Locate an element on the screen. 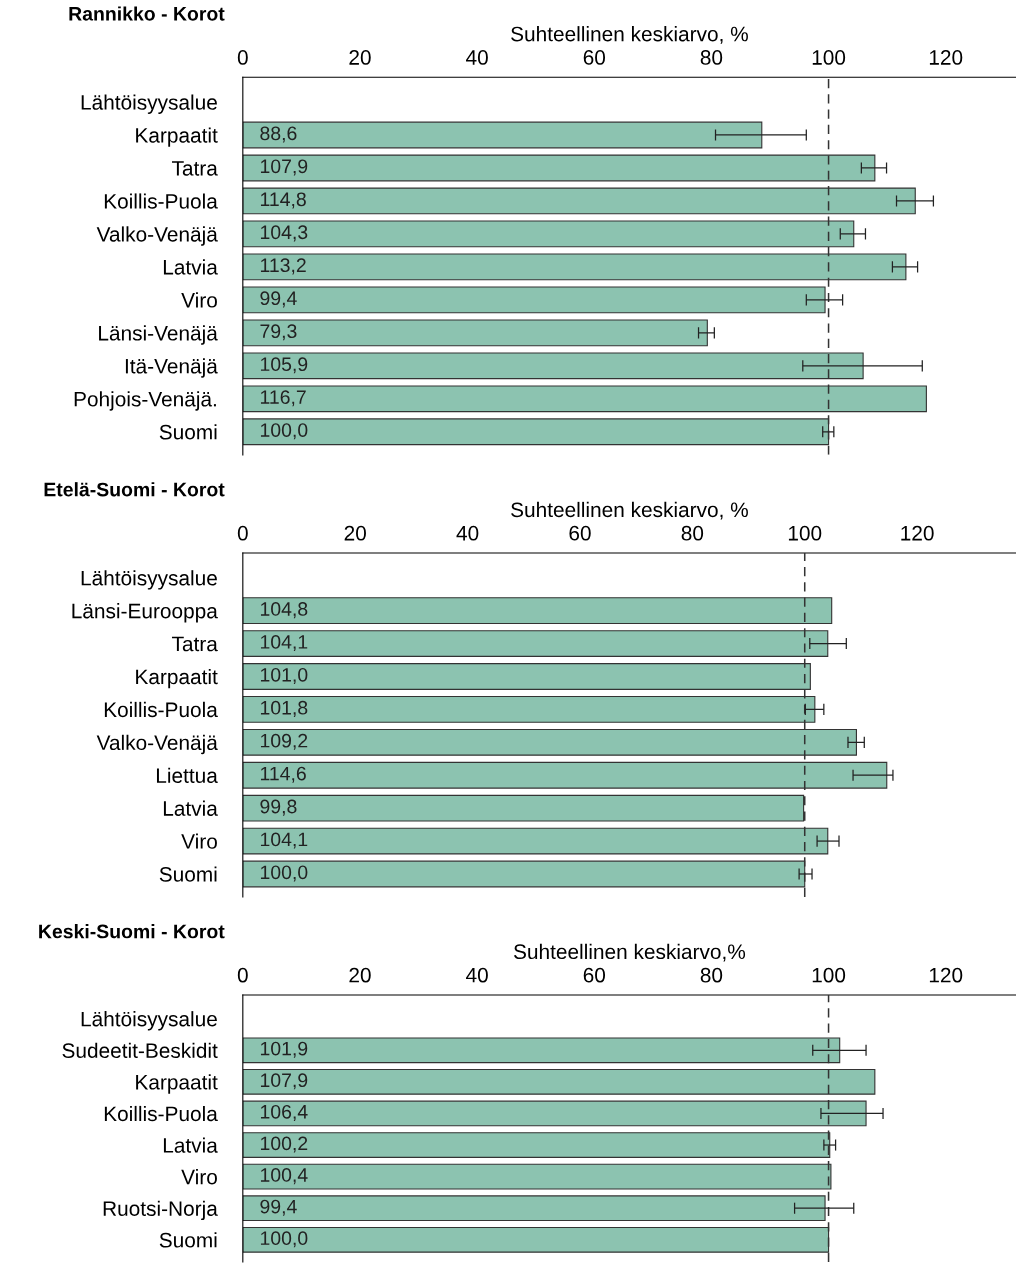 This screenshot has height=1267, width=1016. data-label: 104,3 is located at coordinates (284, 233).